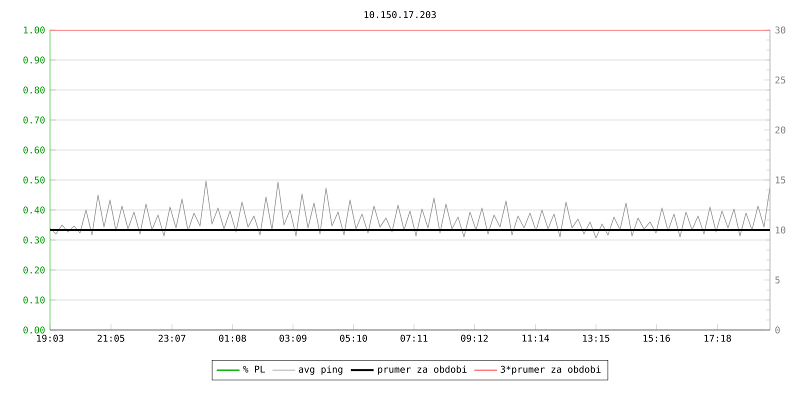  Describe the element at coordinates (320, 370) in the screenshot. I see `legend-label: avg ping` at that location.